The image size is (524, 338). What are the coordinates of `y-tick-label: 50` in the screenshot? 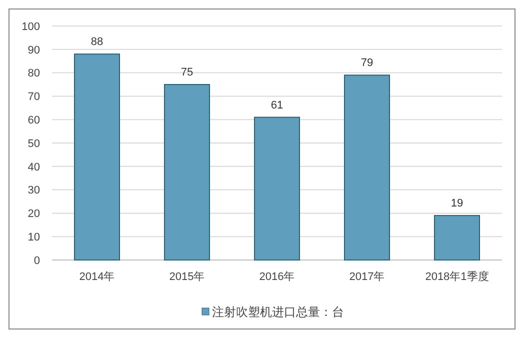 It's located at (34, 144).